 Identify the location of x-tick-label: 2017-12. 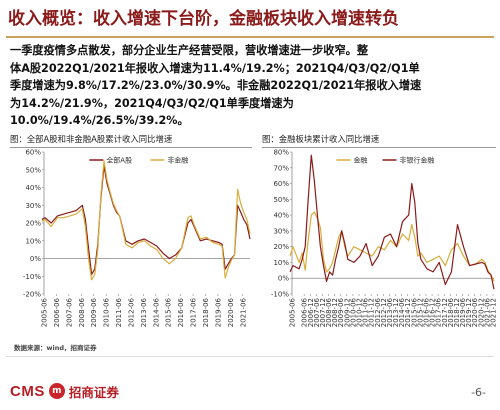
(445, 312).